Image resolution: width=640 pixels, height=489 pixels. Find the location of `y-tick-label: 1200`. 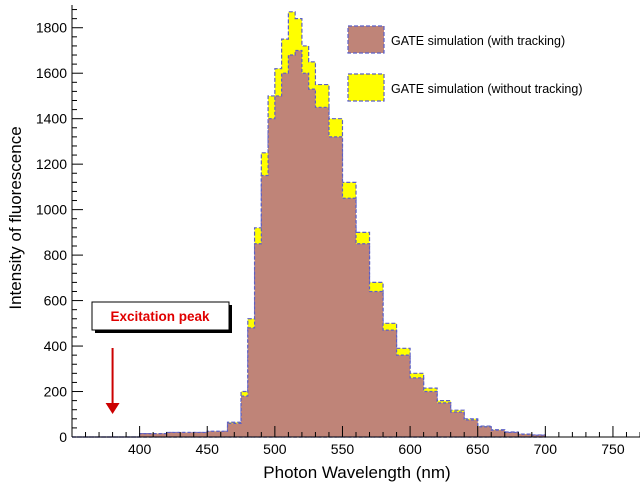

y-tick-label: 1200 is located at coordinates (51, 164).